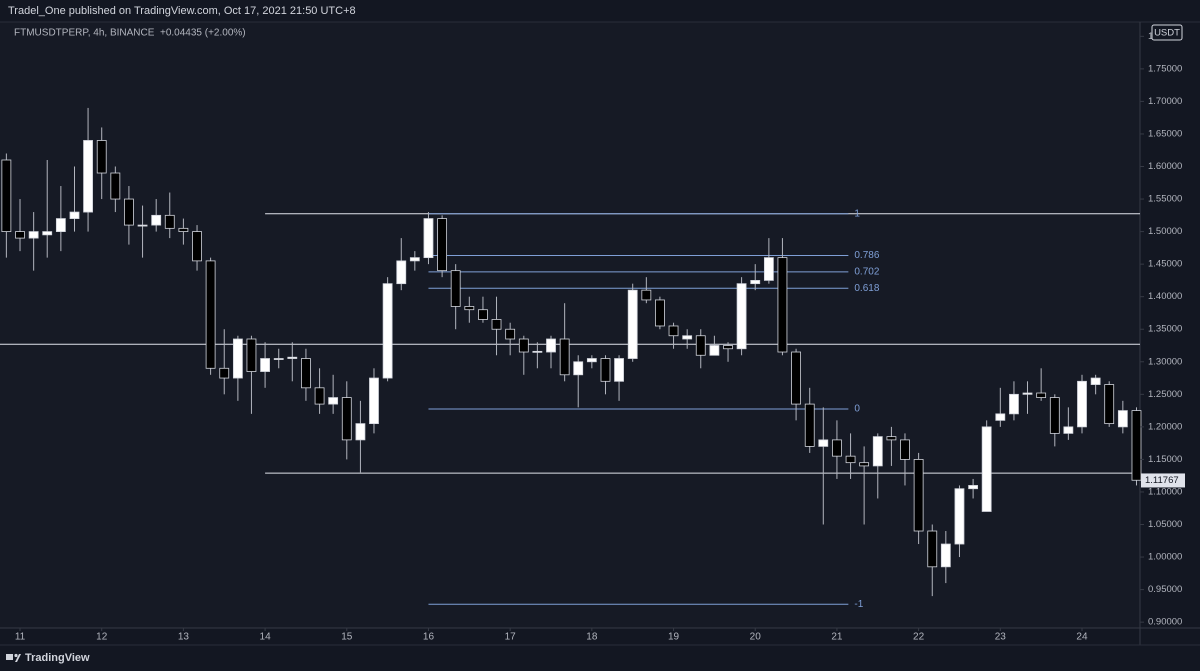 This screenshot has width=1200, height=671. What do you see at coordinates (1165, 394) in the screenshot?
I see `y-tick-label: 1.25000` at bounding box center [1165, 394].